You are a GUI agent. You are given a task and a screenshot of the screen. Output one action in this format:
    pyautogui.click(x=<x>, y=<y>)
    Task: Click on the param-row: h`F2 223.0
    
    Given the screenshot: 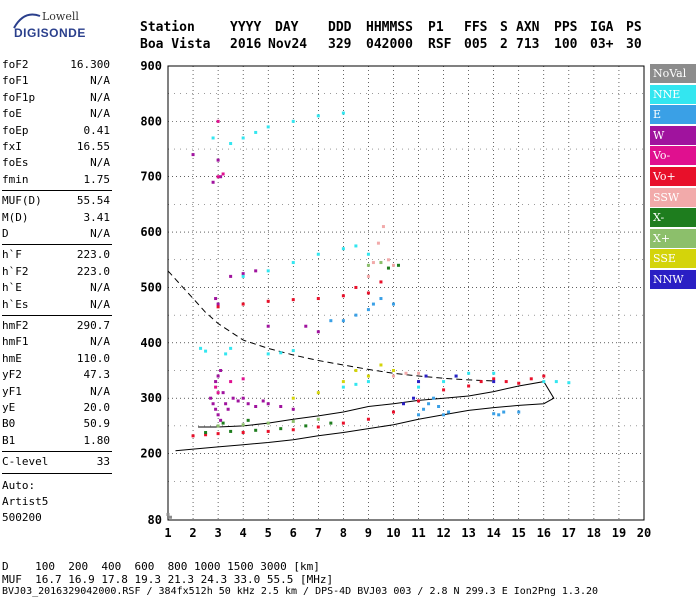 What is the action you would take?
    pyautogui.click(x=56, y=274)
    